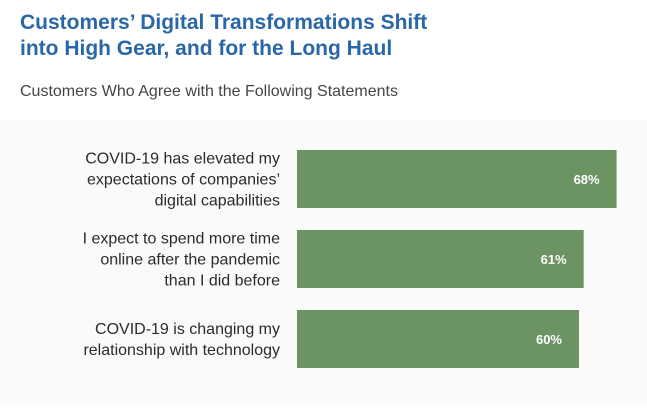 The width and height of the screenshot is (647, 417). Describe the element at coordinates (217, 201) in the screenshot. I see `category-label-1-line-3: digital capabilities` at that location.